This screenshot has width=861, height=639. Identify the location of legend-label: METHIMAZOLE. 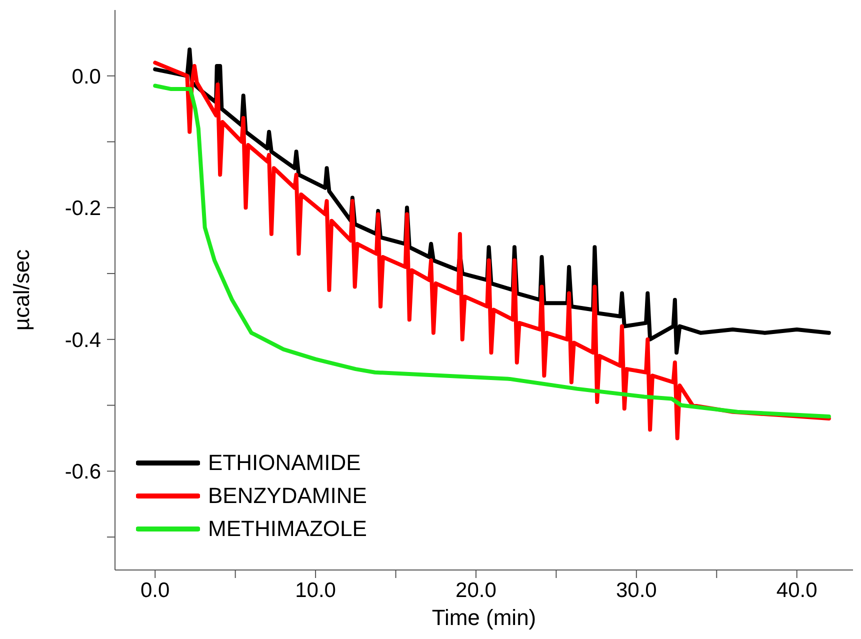
(287, 529).